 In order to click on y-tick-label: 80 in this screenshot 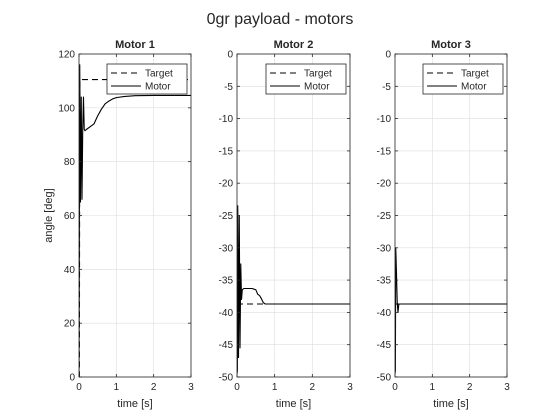, I will do `click(70, 162)`.